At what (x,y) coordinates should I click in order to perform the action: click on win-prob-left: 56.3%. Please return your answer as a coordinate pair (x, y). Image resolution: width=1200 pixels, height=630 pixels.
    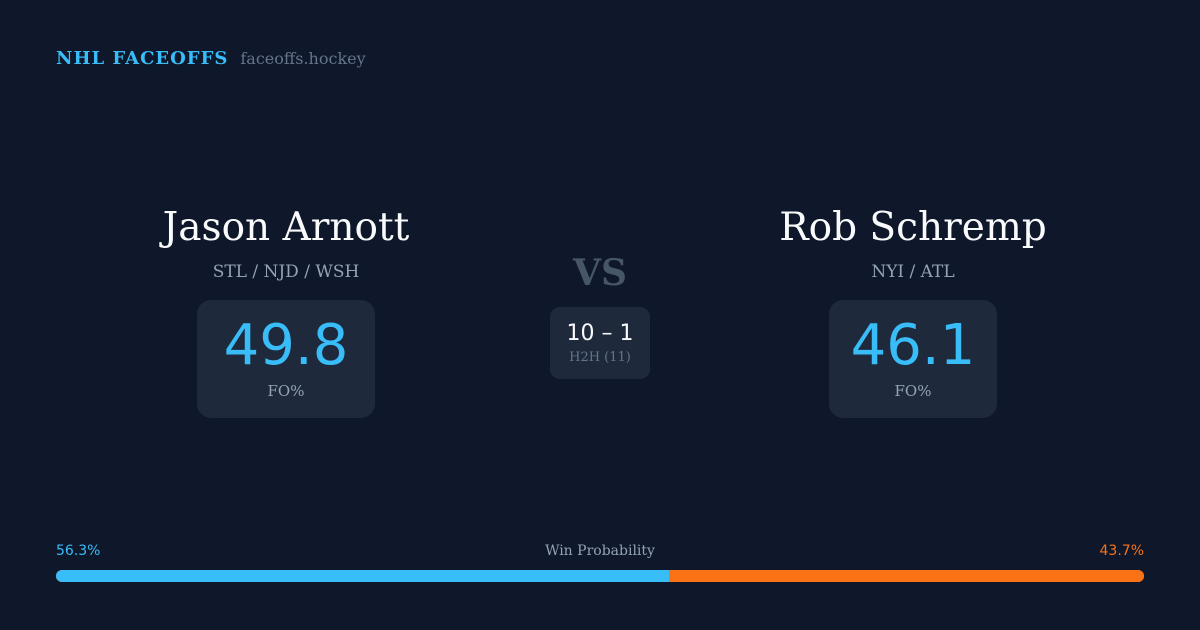
    Looking at the image, I should click on (78, 551).